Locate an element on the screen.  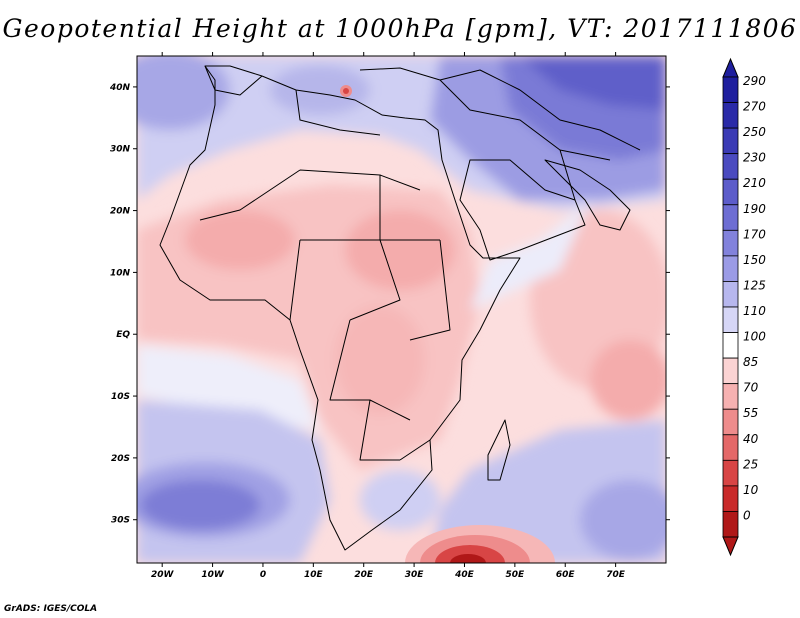
colorbar-bottom-arrow is located at coordinates (730, 546).